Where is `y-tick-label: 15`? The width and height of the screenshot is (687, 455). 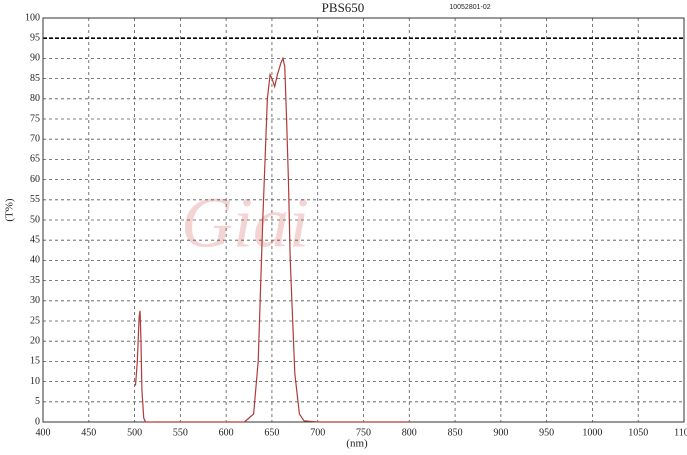
y-tick-label: 15 is located at coordinates (35, 361).